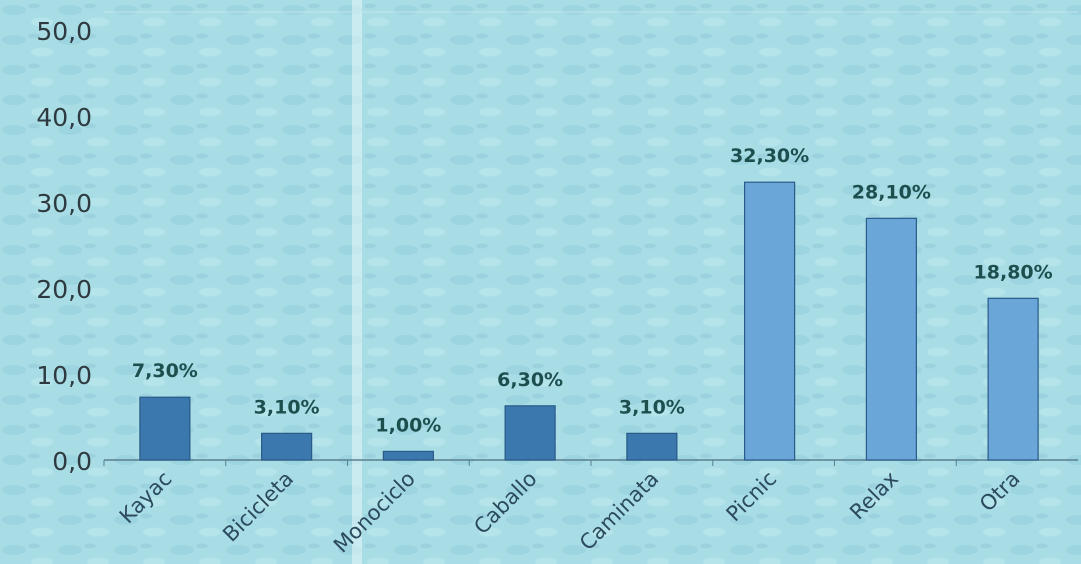 This screenshot has width=1081, height=564. I want to click on data-label: 1,00%, so click(408, 425).